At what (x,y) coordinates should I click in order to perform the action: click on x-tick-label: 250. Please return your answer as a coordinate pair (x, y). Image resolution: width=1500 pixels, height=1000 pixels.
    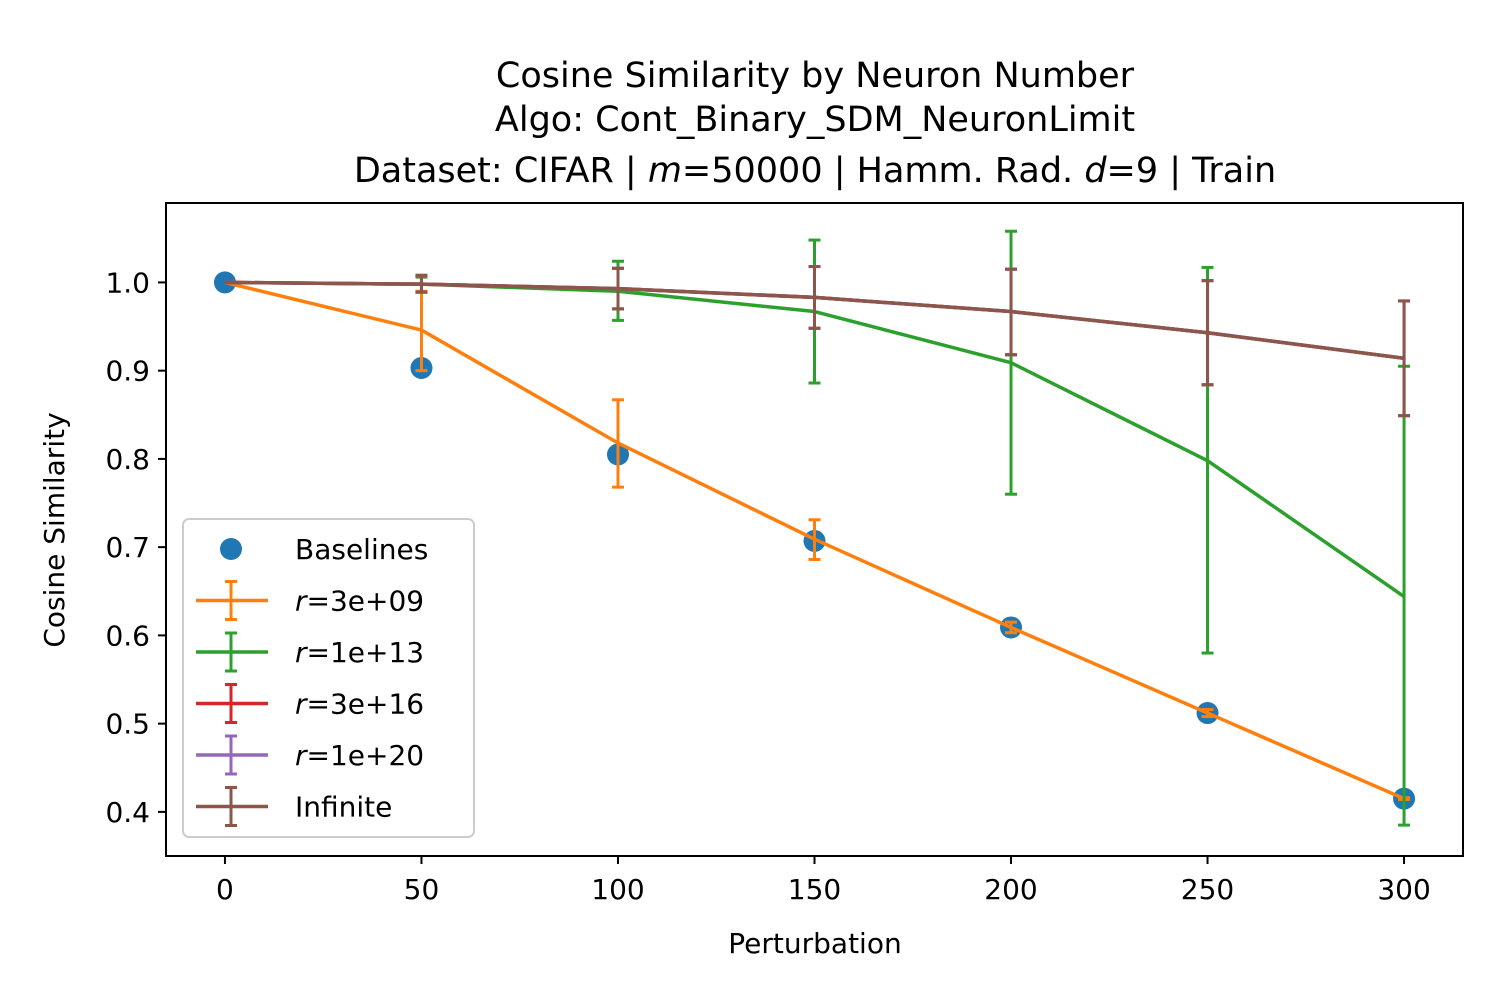
    Looking at the image, I should click on (1207, 889).